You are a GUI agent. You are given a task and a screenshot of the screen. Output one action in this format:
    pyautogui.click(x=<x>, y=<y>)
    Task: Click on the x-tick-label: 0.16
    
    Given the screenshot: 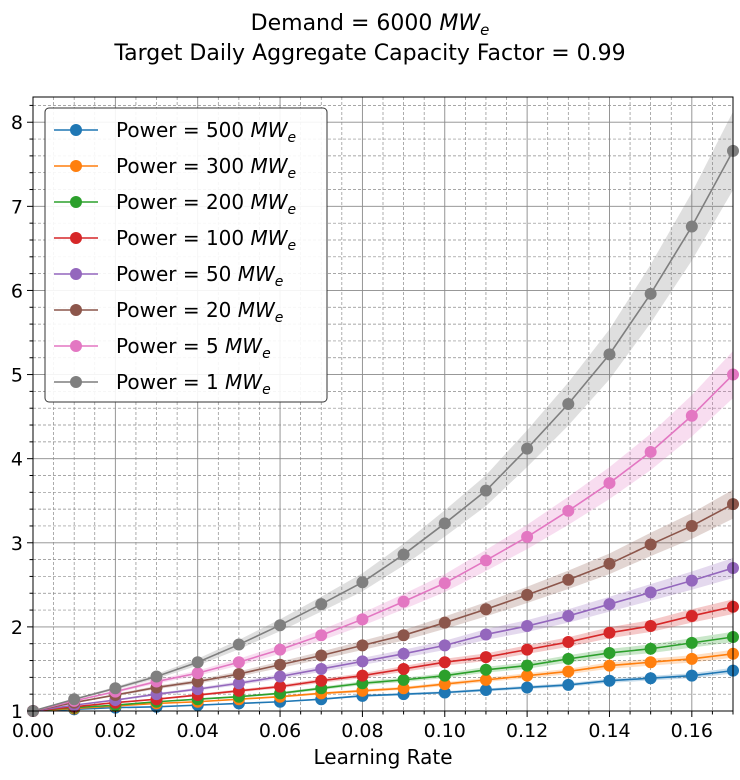 What is the action you would take?
    pyautogui.click(x=692, y=731)
    